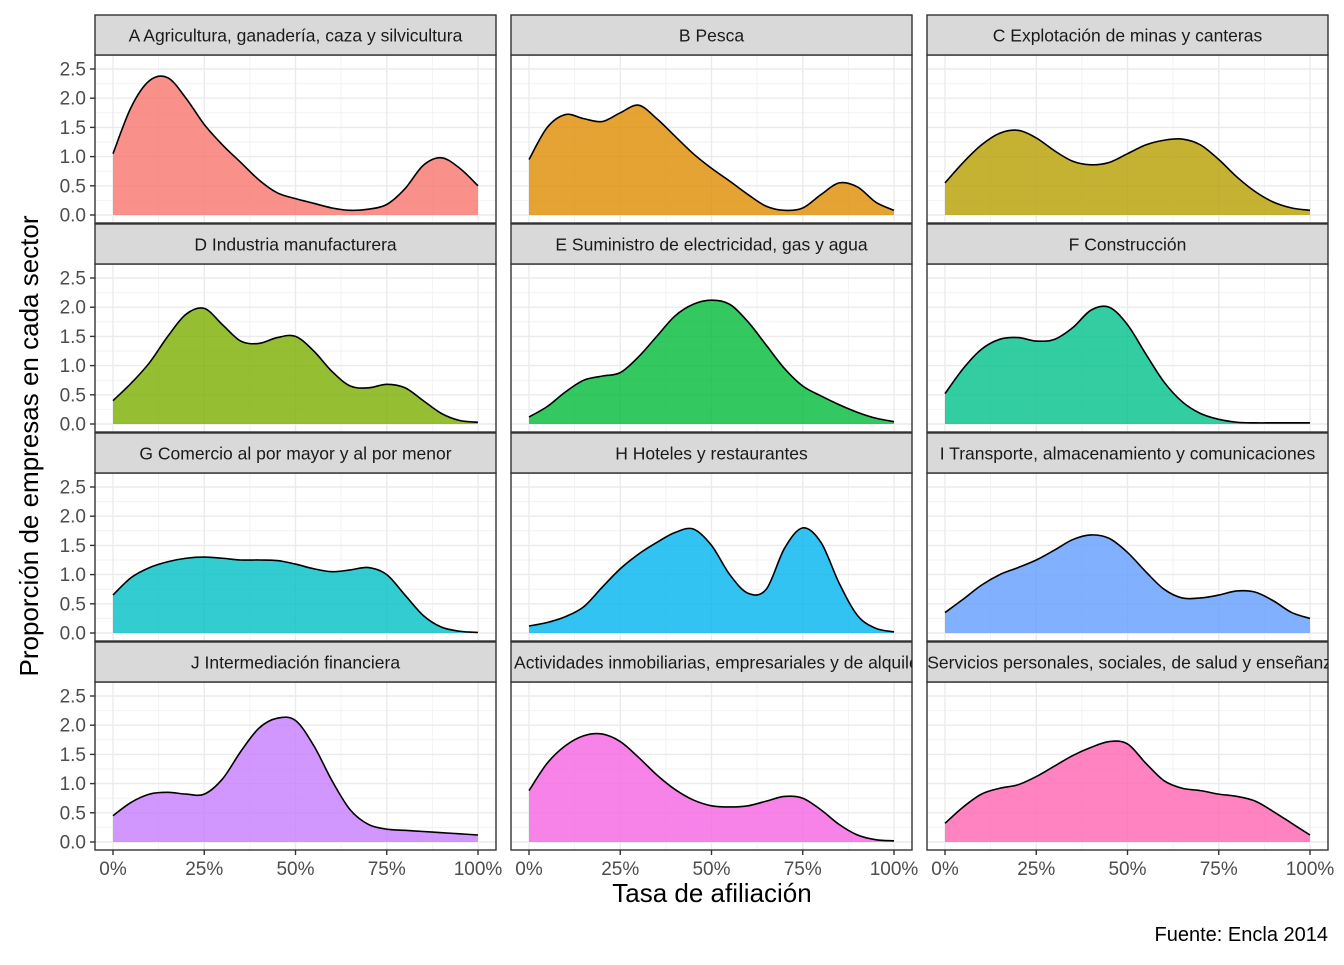  I want to click on facet-strip-label: F Construcción, so click(1128, 245).